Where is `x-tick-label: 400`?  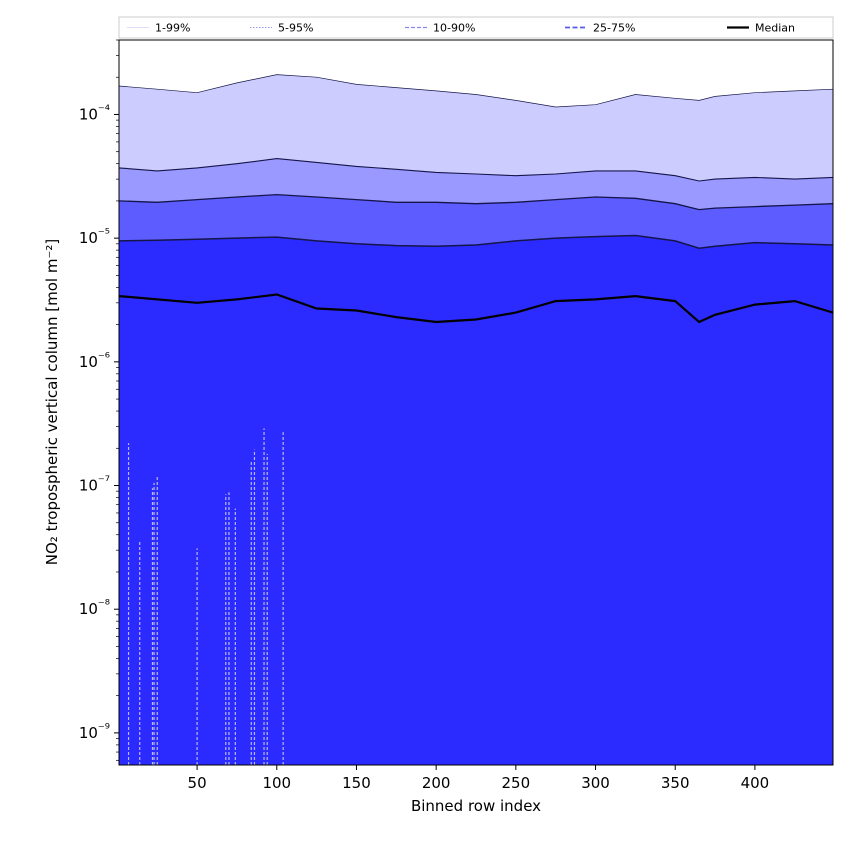 x-tick-label: 400 is located at coordinates (755, 783).